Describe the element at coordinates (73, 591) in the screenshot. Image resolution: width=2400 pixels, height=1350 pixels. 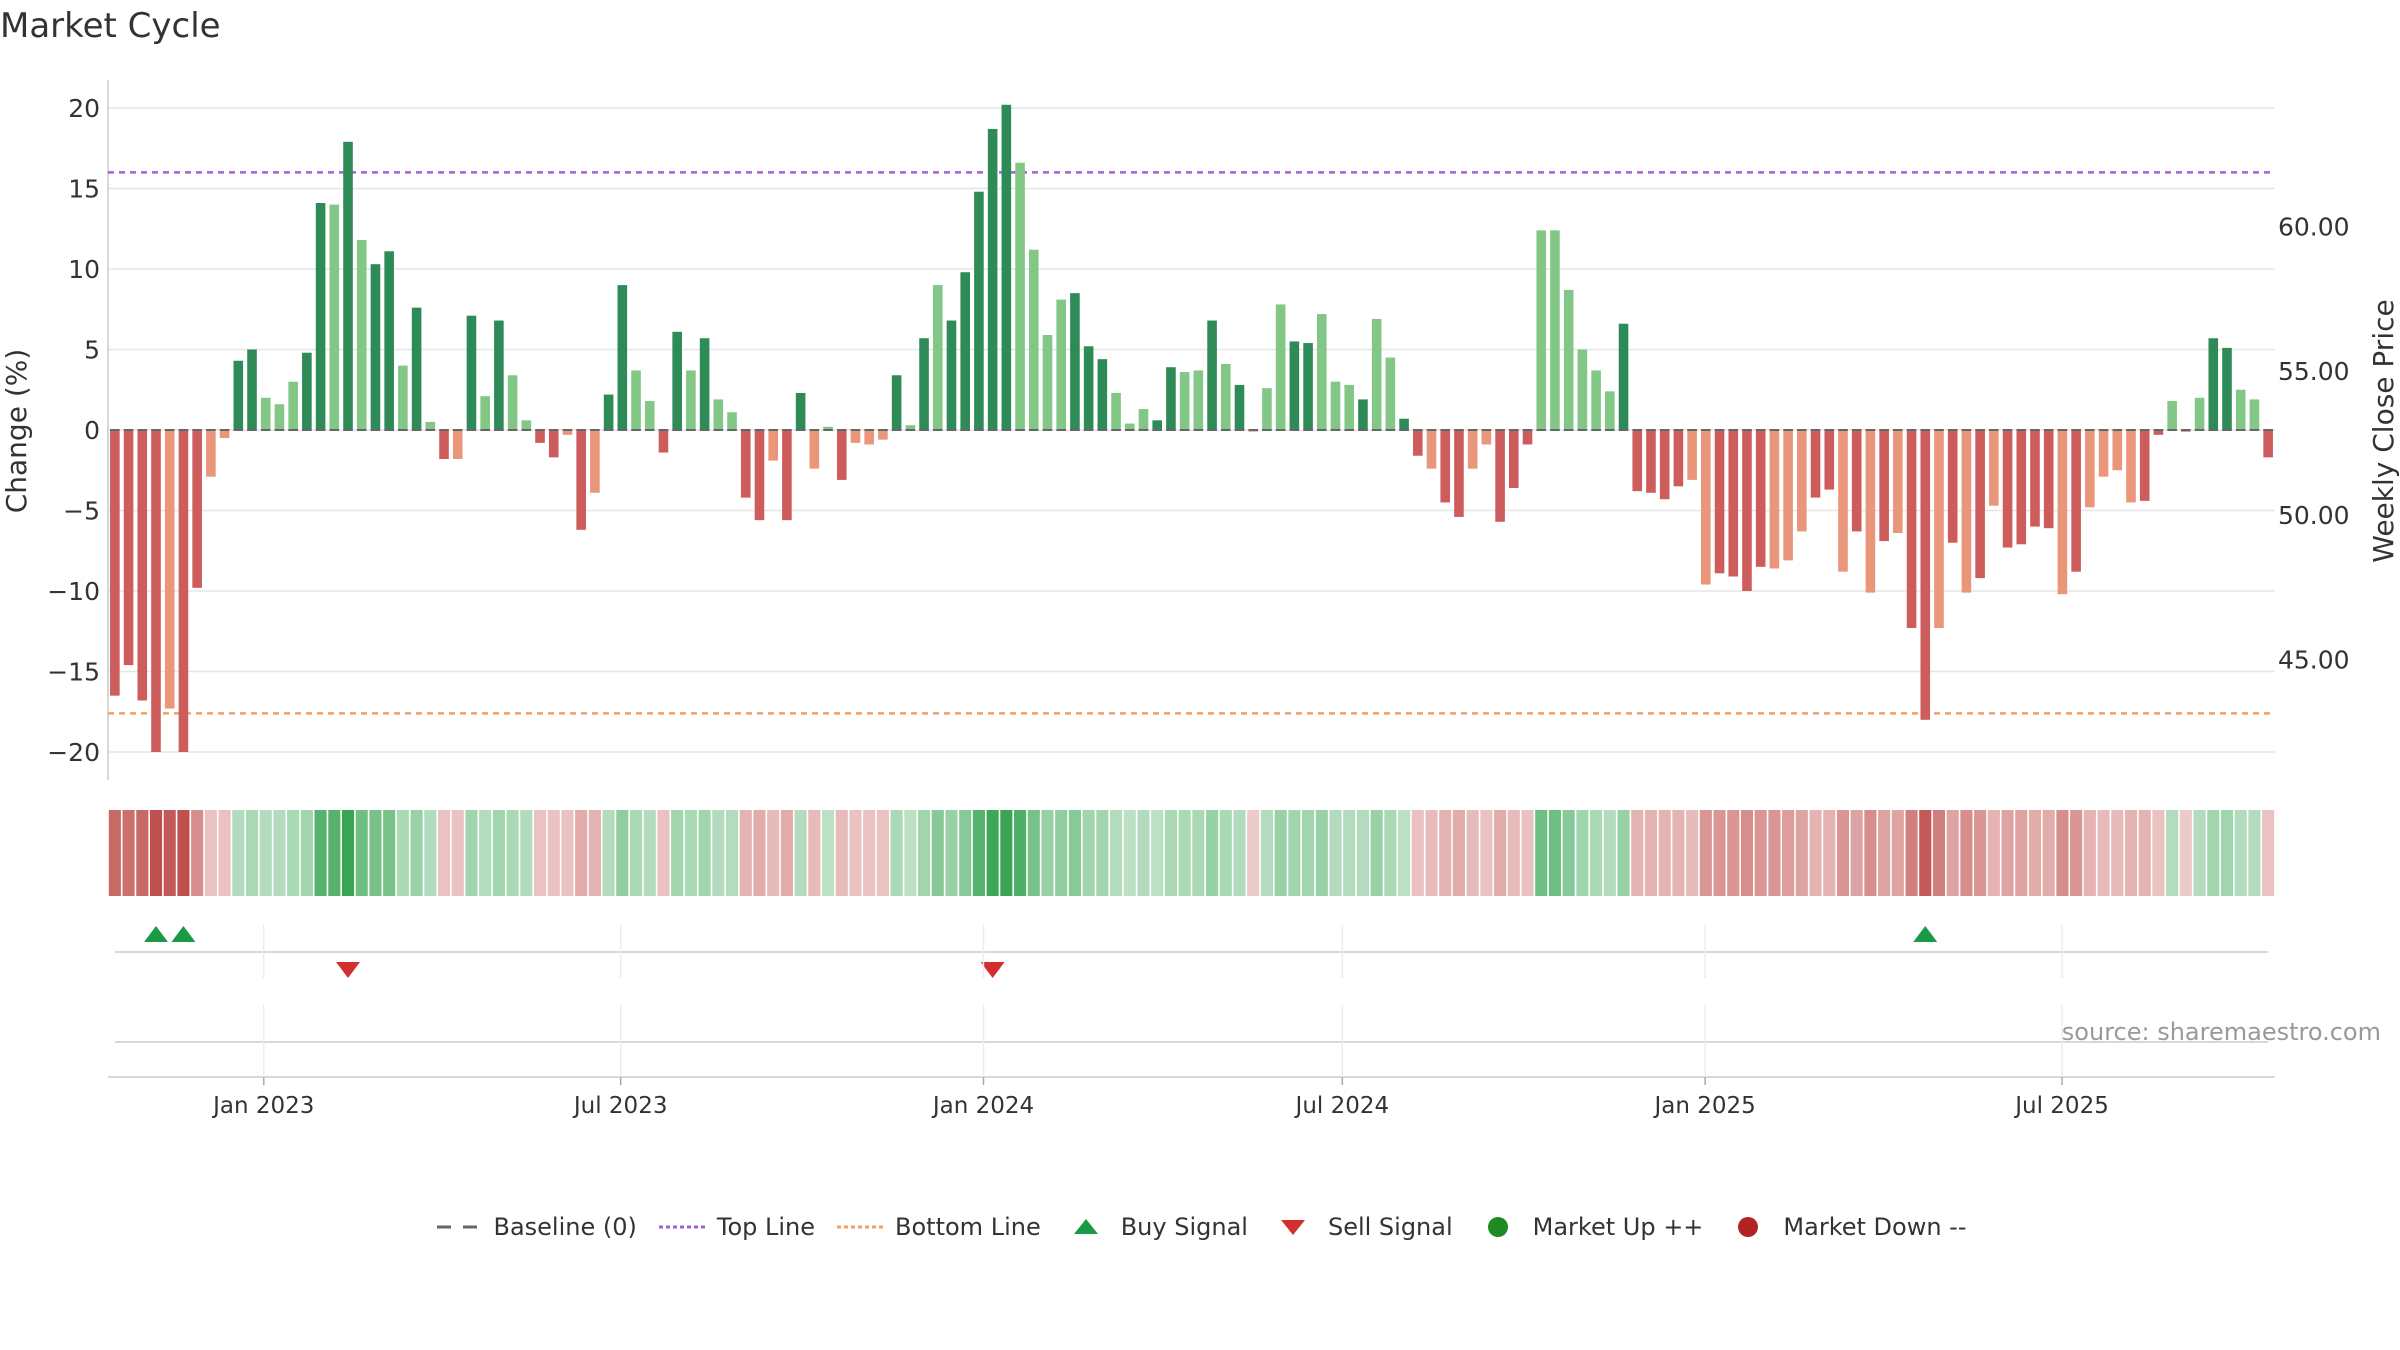
I see `y-tick-label: −10` at that location.